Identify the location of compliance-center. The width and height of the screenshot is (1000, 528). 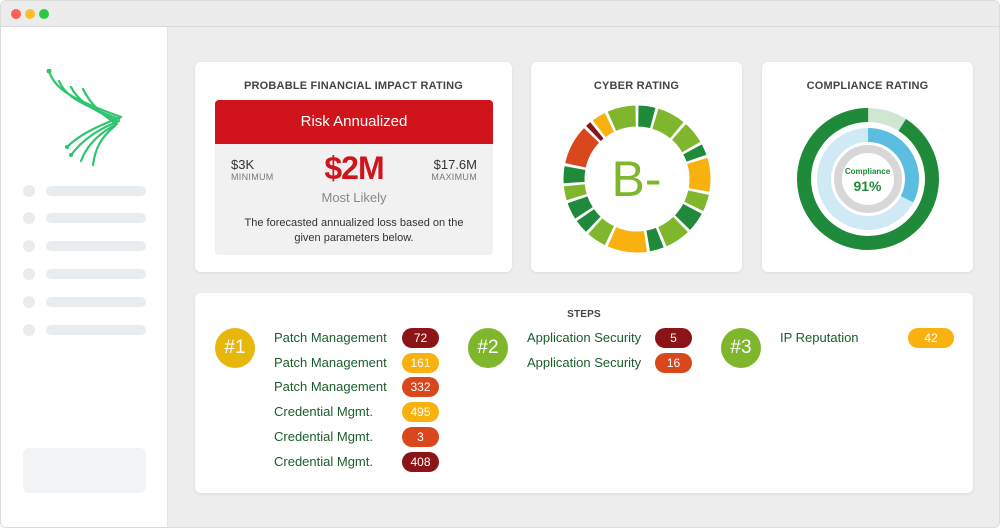
(868, 179).